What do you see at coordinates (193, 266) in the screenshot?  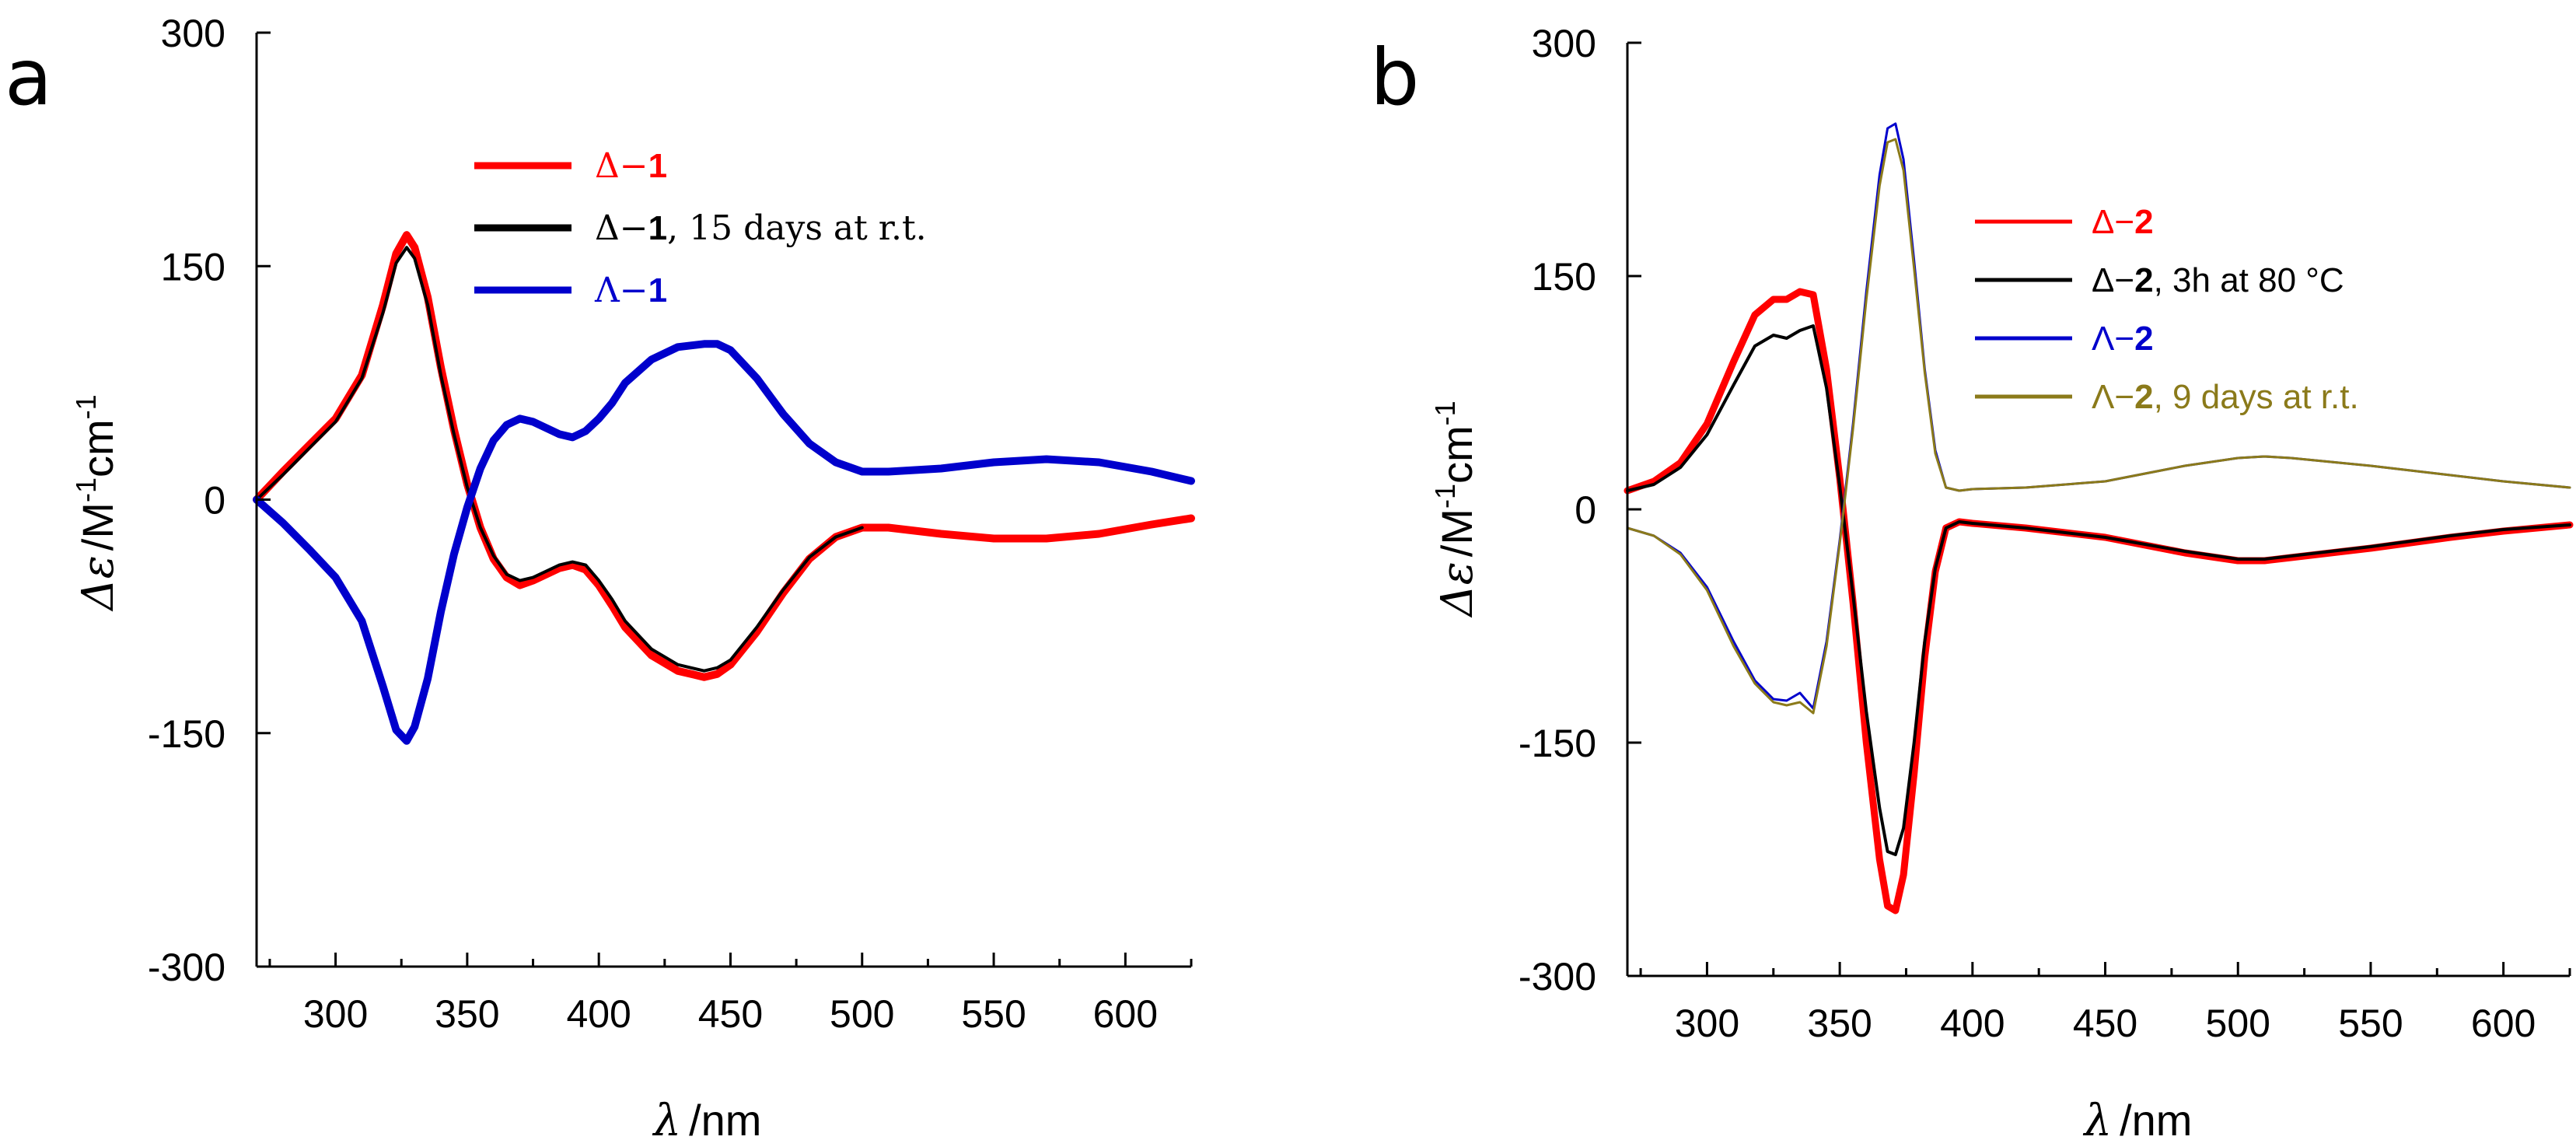 I see `panel-a-y-tick-label: 150` at bounding box center [193, 266].